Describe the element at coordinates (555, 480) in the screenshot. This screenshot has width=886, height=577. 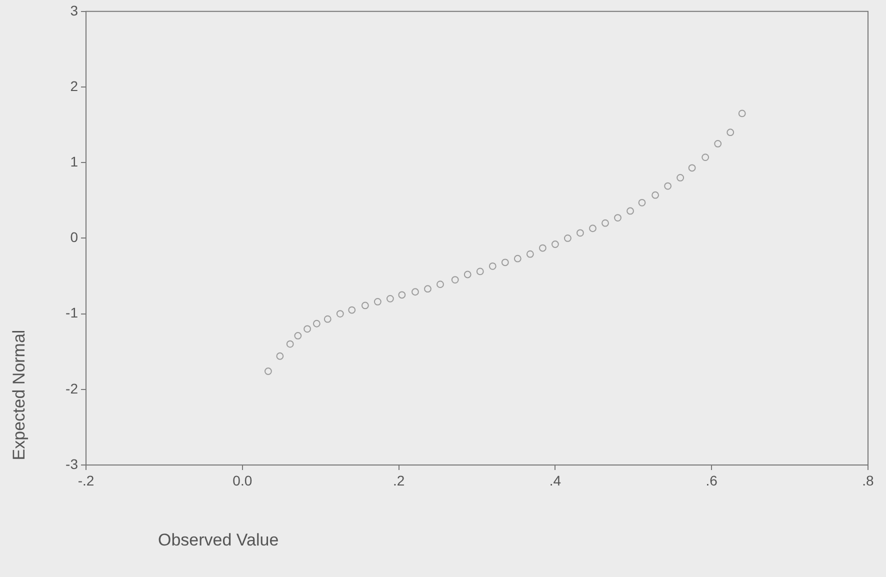
I see `x-tick-label: .4` at that location.